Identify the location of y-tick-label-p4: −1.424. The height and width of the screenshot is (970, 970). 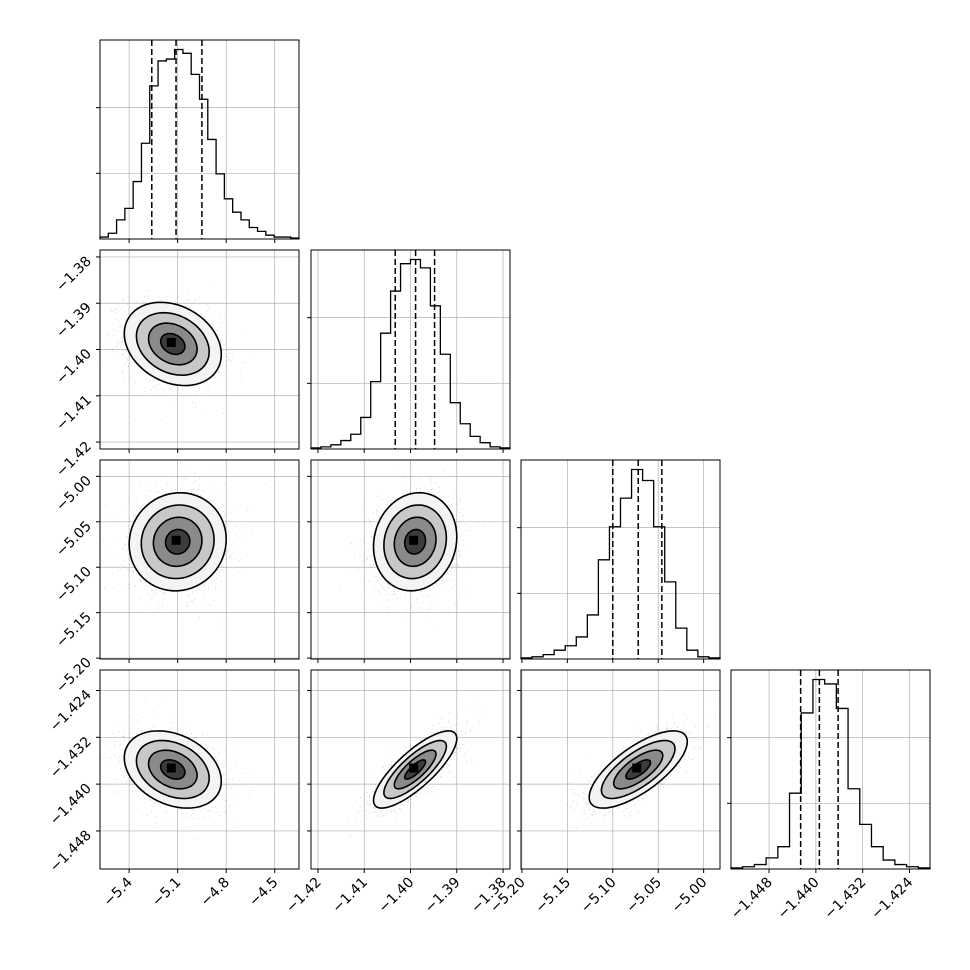
(71, 711).